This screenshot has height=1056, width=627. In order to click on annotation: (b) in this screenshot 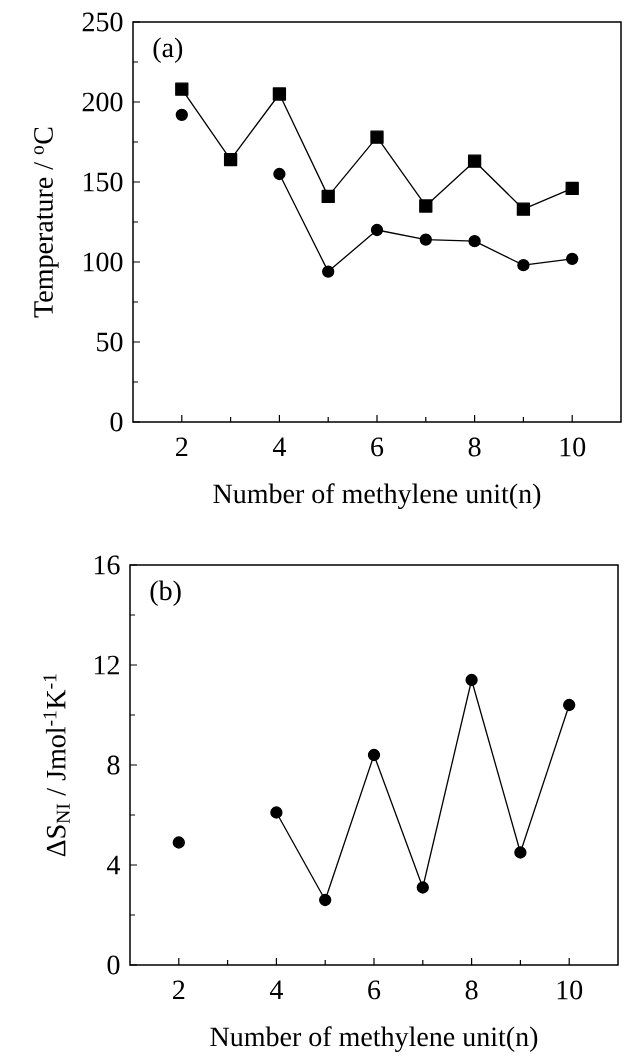, I will do `click(165, 593)`.